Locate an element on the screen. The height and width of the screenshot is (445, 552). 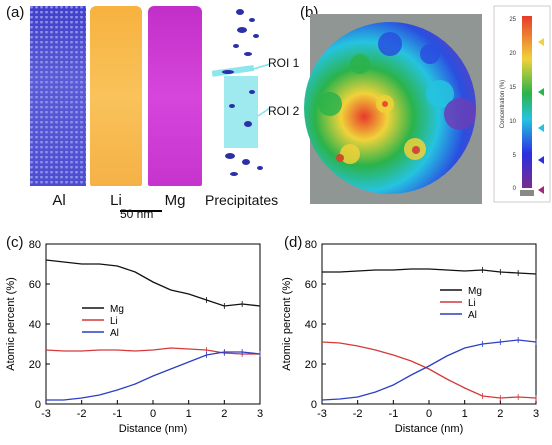
colorbar-title: Concentration (%) is located at coordinates (503, 104).